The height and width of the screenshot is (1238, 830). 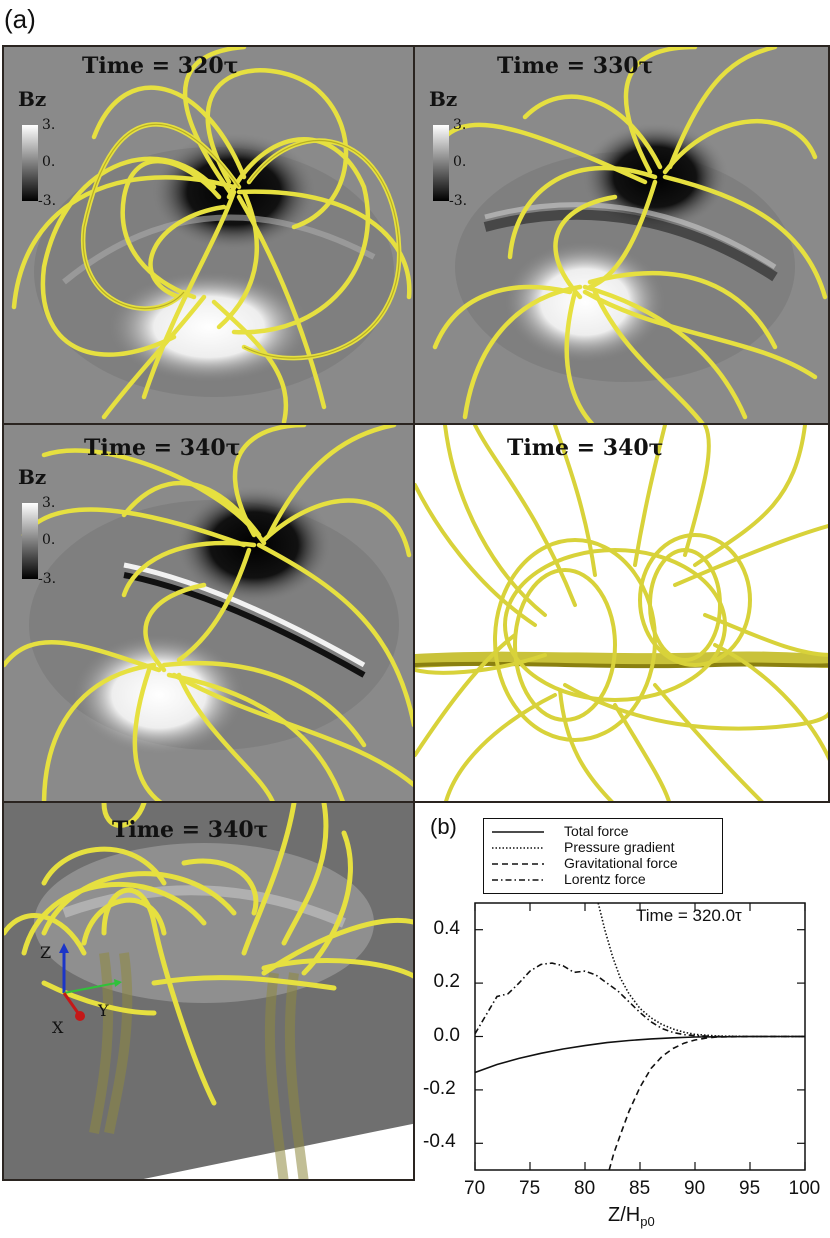 I want to click on figure-label-b: (b), so click(x=443, y=826).